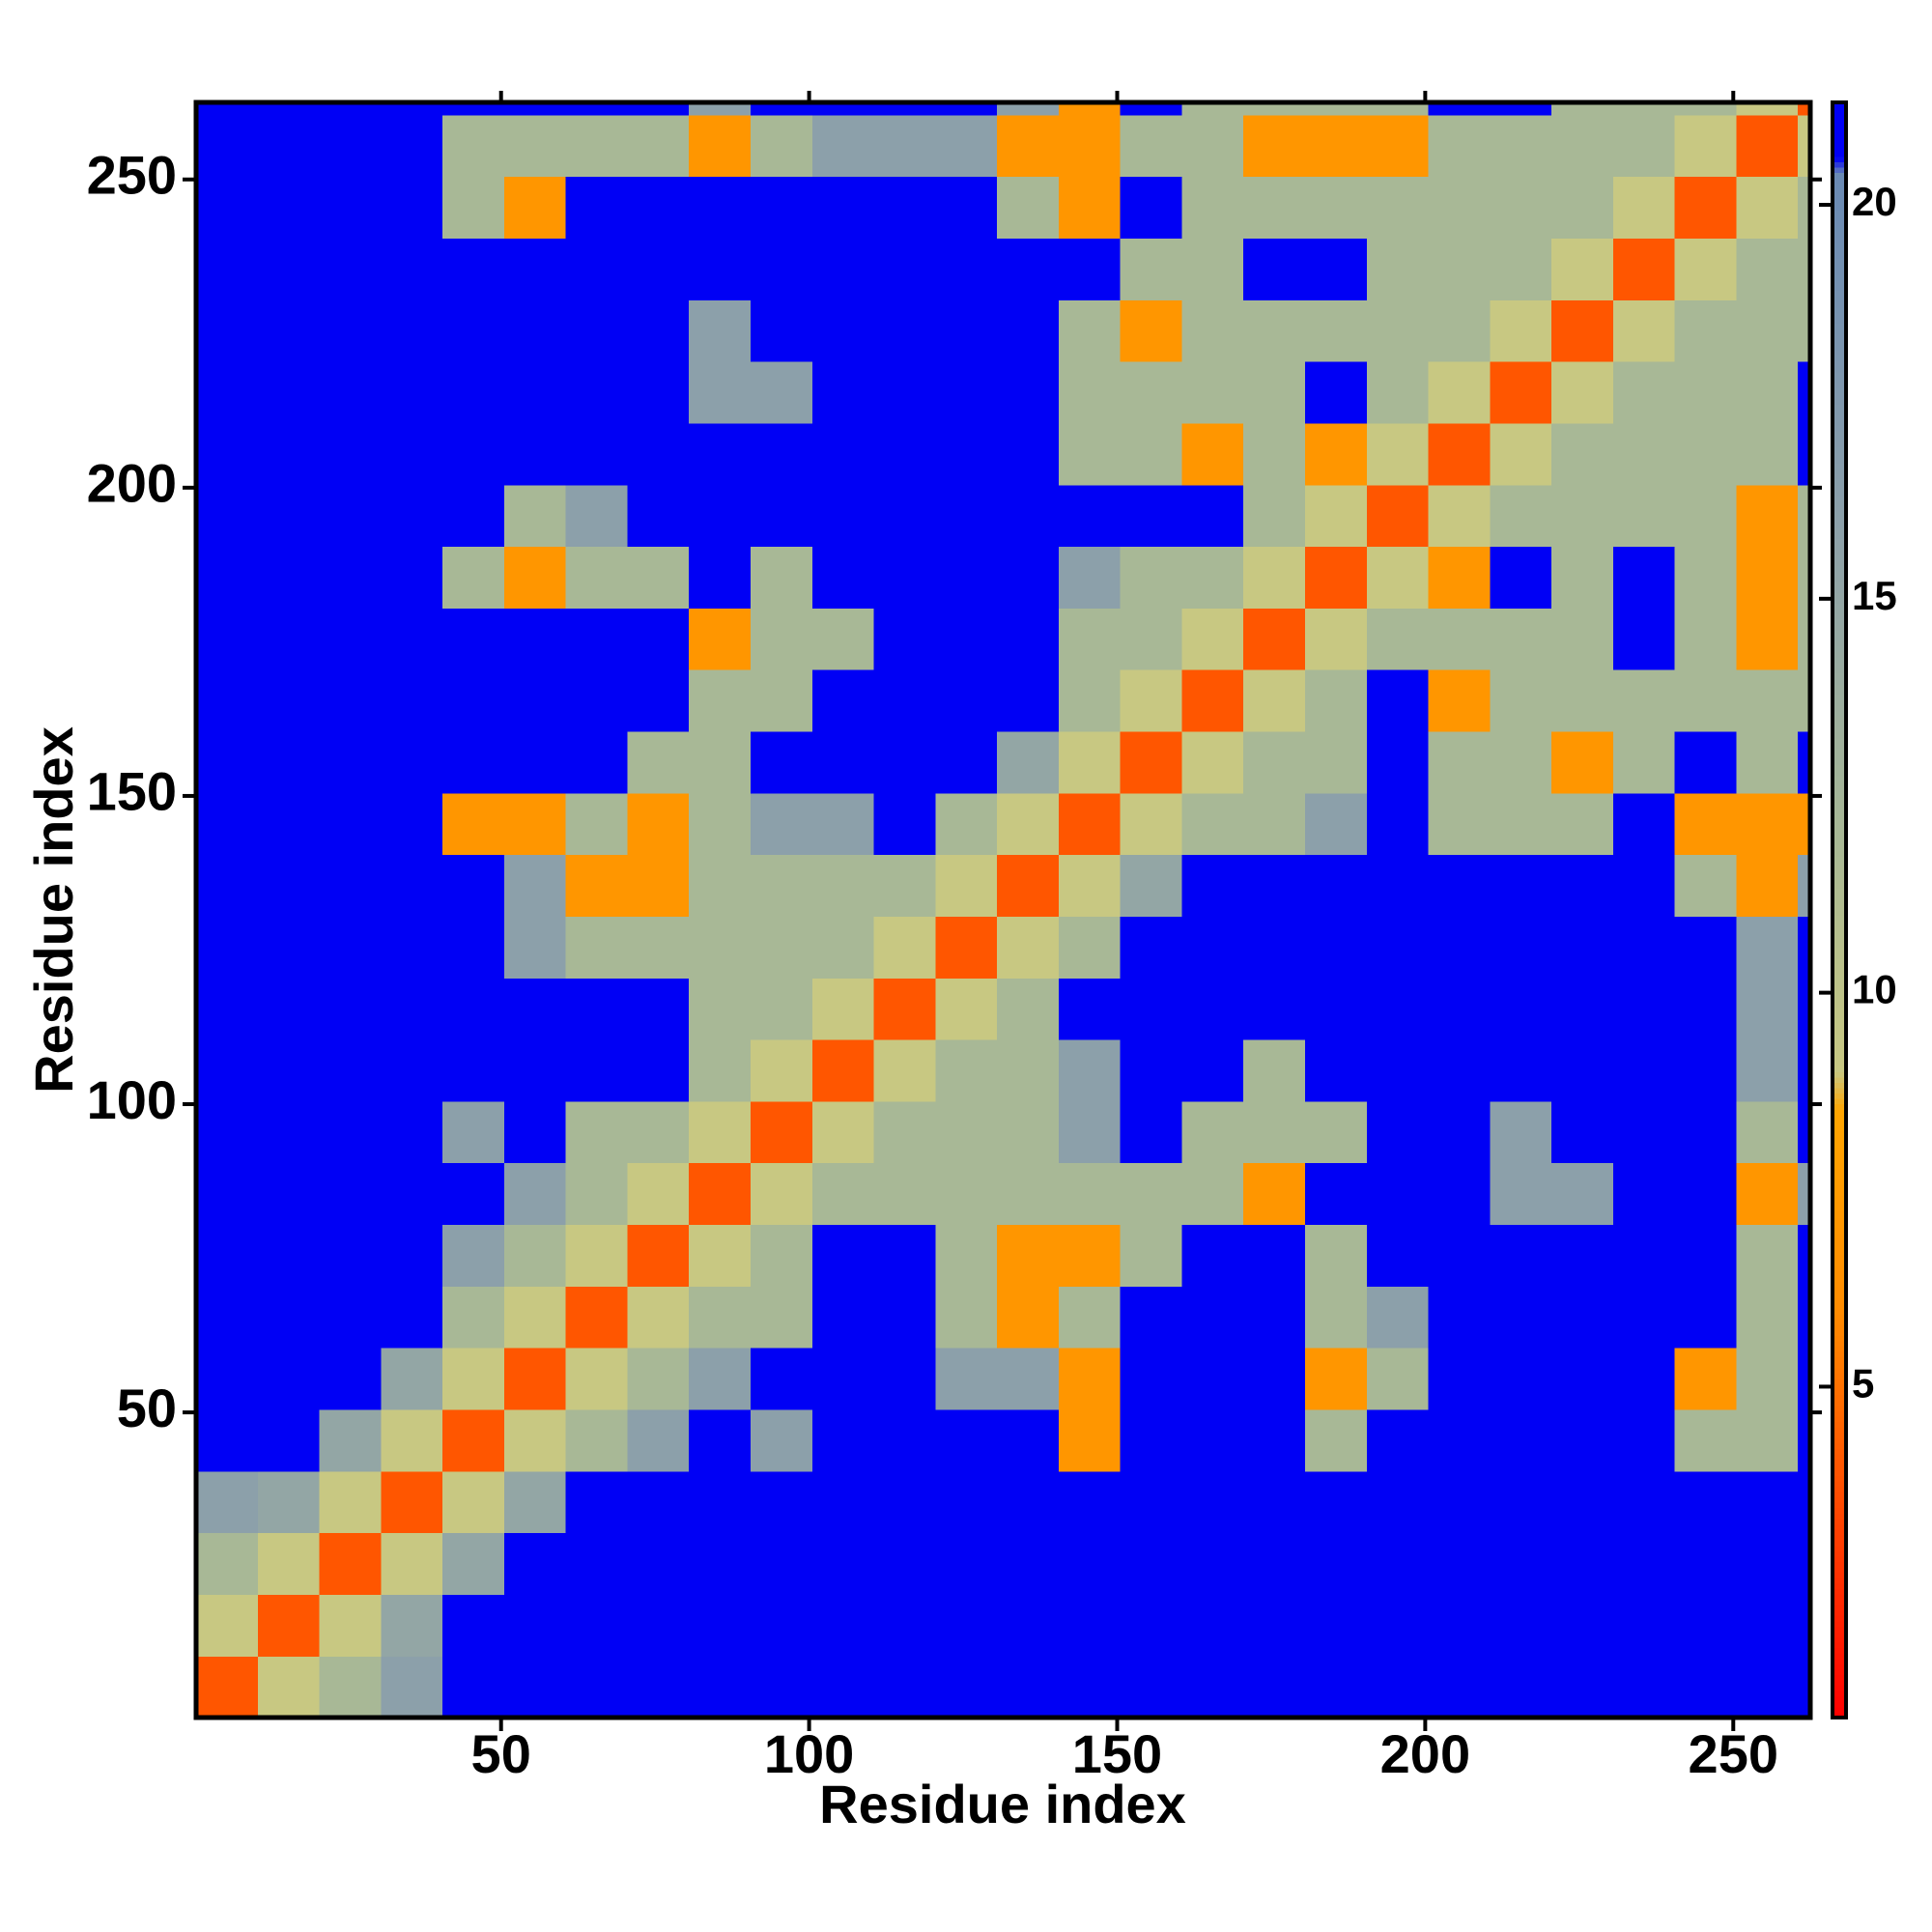  What do you see at coordinates (1425, 1753) in the screenshot?
I see `x-tick-label: 200` at bounding box center [1425, 1753].